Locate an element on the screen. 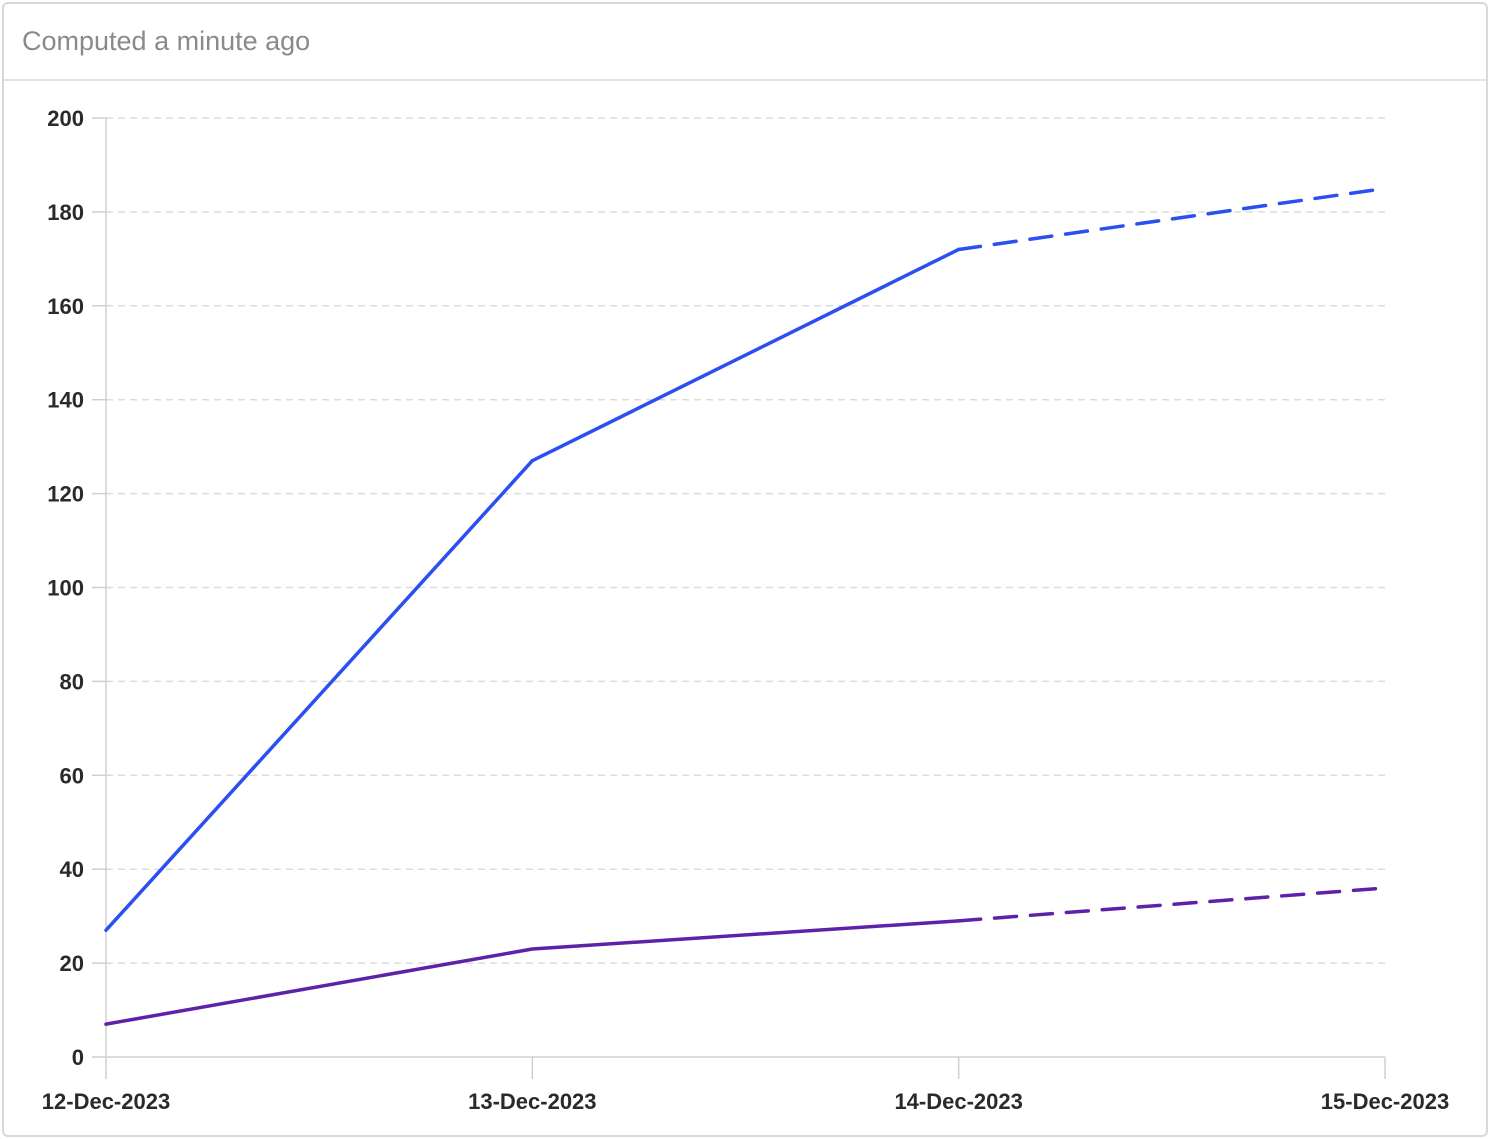 Image resolution: width=1490 pixels, height=1139 pixels. y-tick-label: 80 is located at coordinates (72, 681).